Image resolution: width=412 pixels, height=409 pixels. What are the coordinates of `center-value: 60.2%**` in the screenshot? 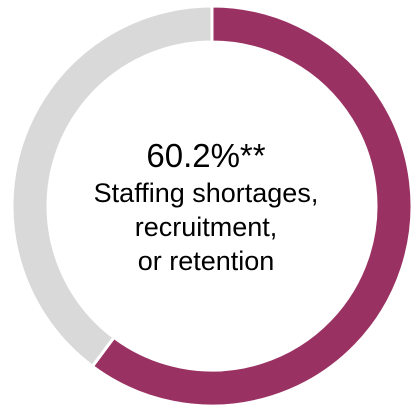 It's located at (206, 155).